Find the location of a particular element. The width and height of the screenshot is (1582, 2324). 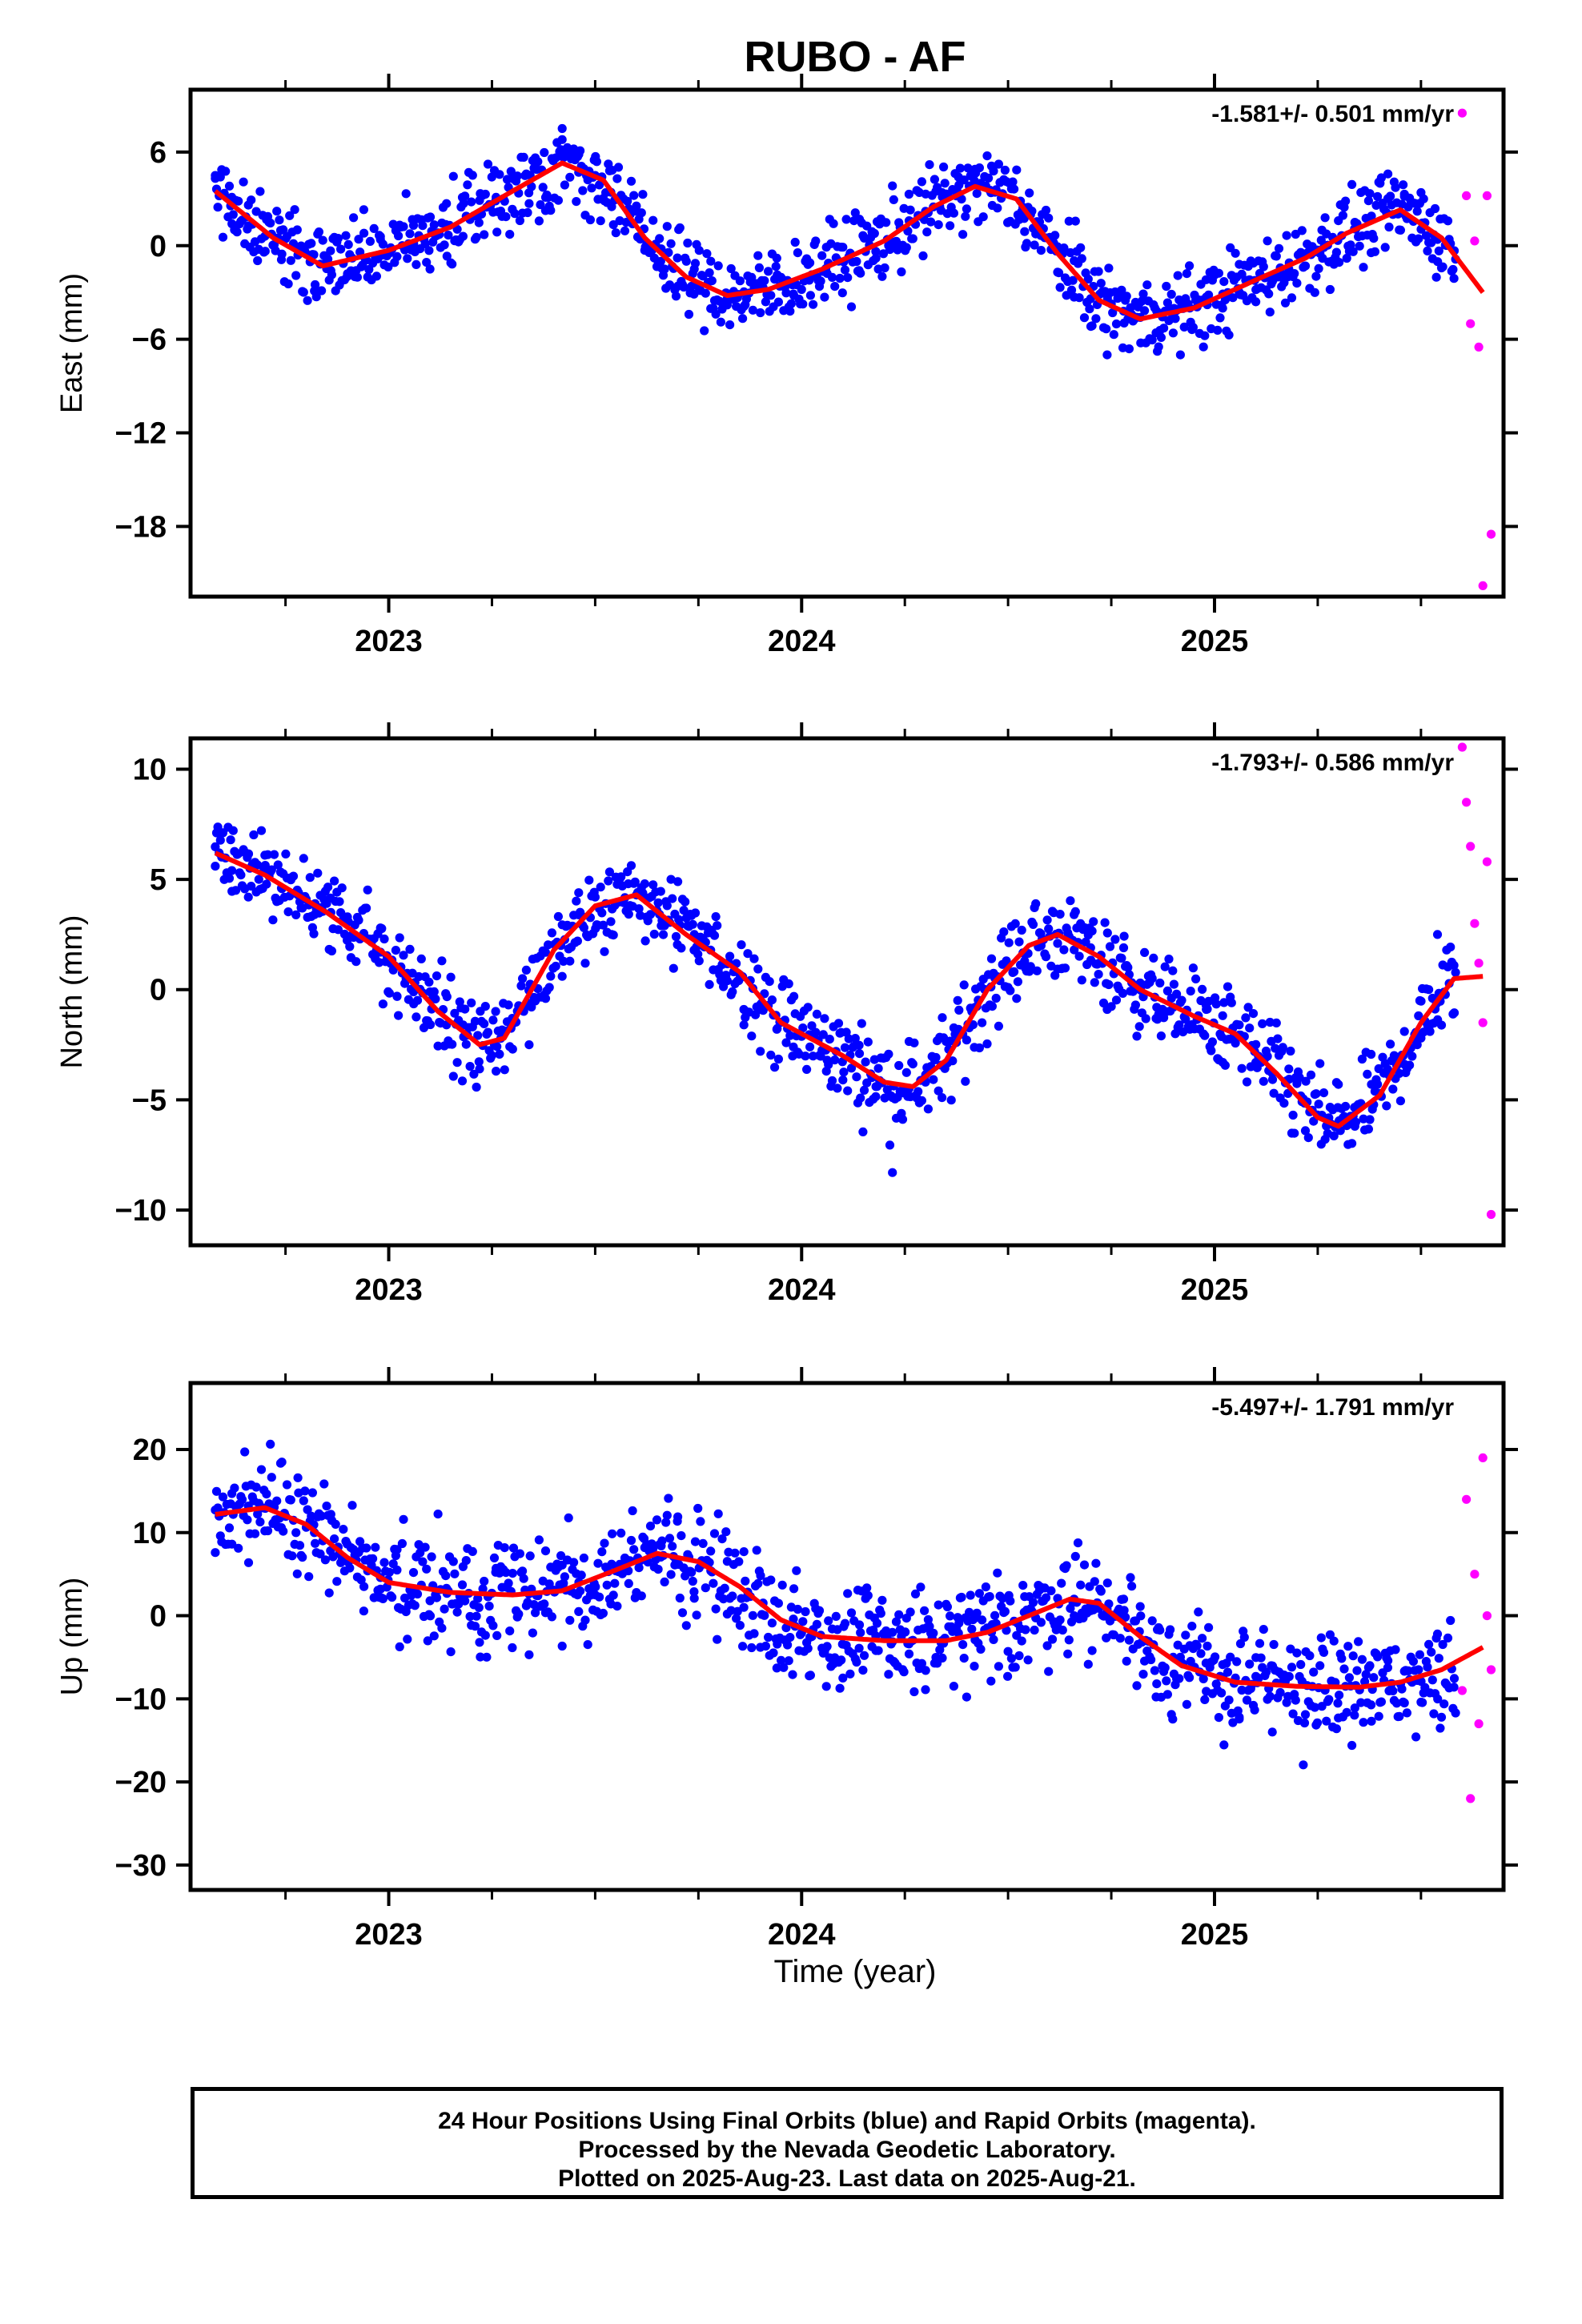

y-tick-label: −5 is located at coordinates (149, 1100).